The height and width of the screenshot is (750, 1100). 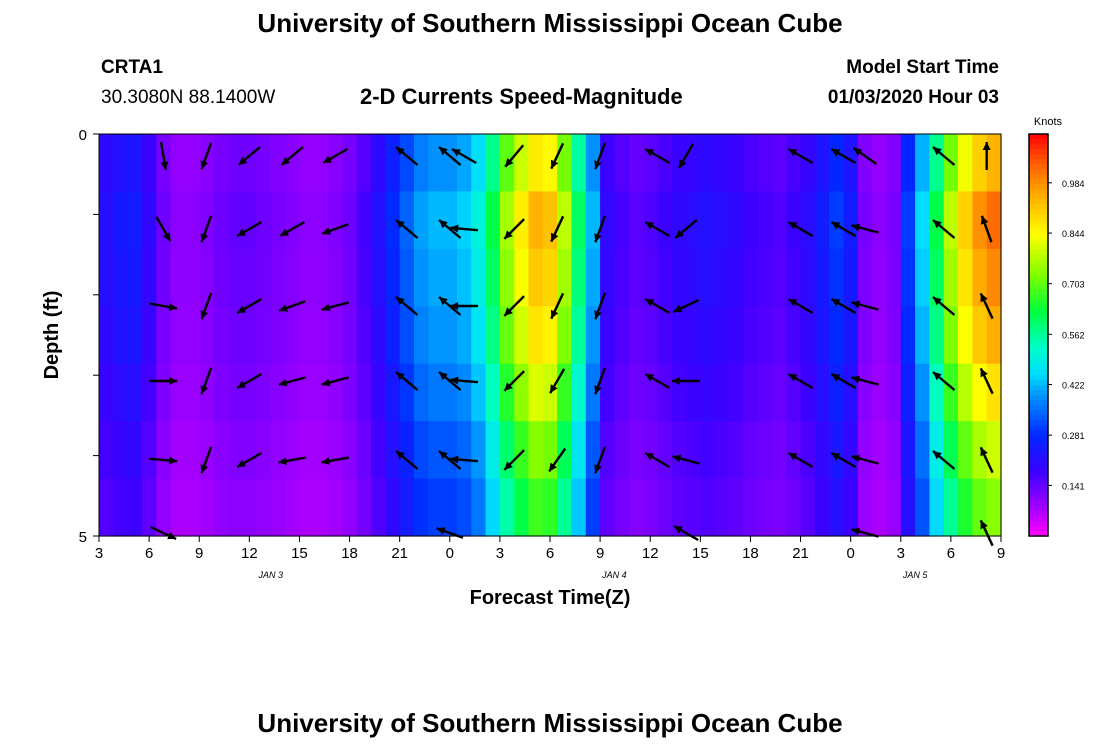 I want to click on colorbar-tick-label: 0.844, so click(x=1073, y=234).